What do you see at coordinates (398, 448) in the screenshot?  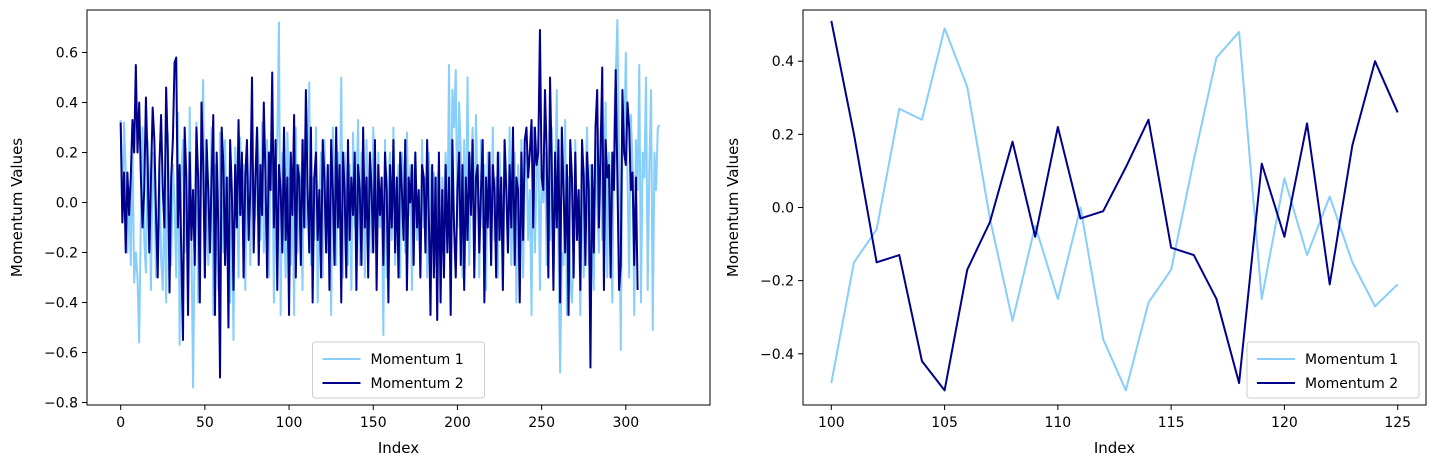 I see `left-x-axis-label: Index` at bounding box center [398, 448].